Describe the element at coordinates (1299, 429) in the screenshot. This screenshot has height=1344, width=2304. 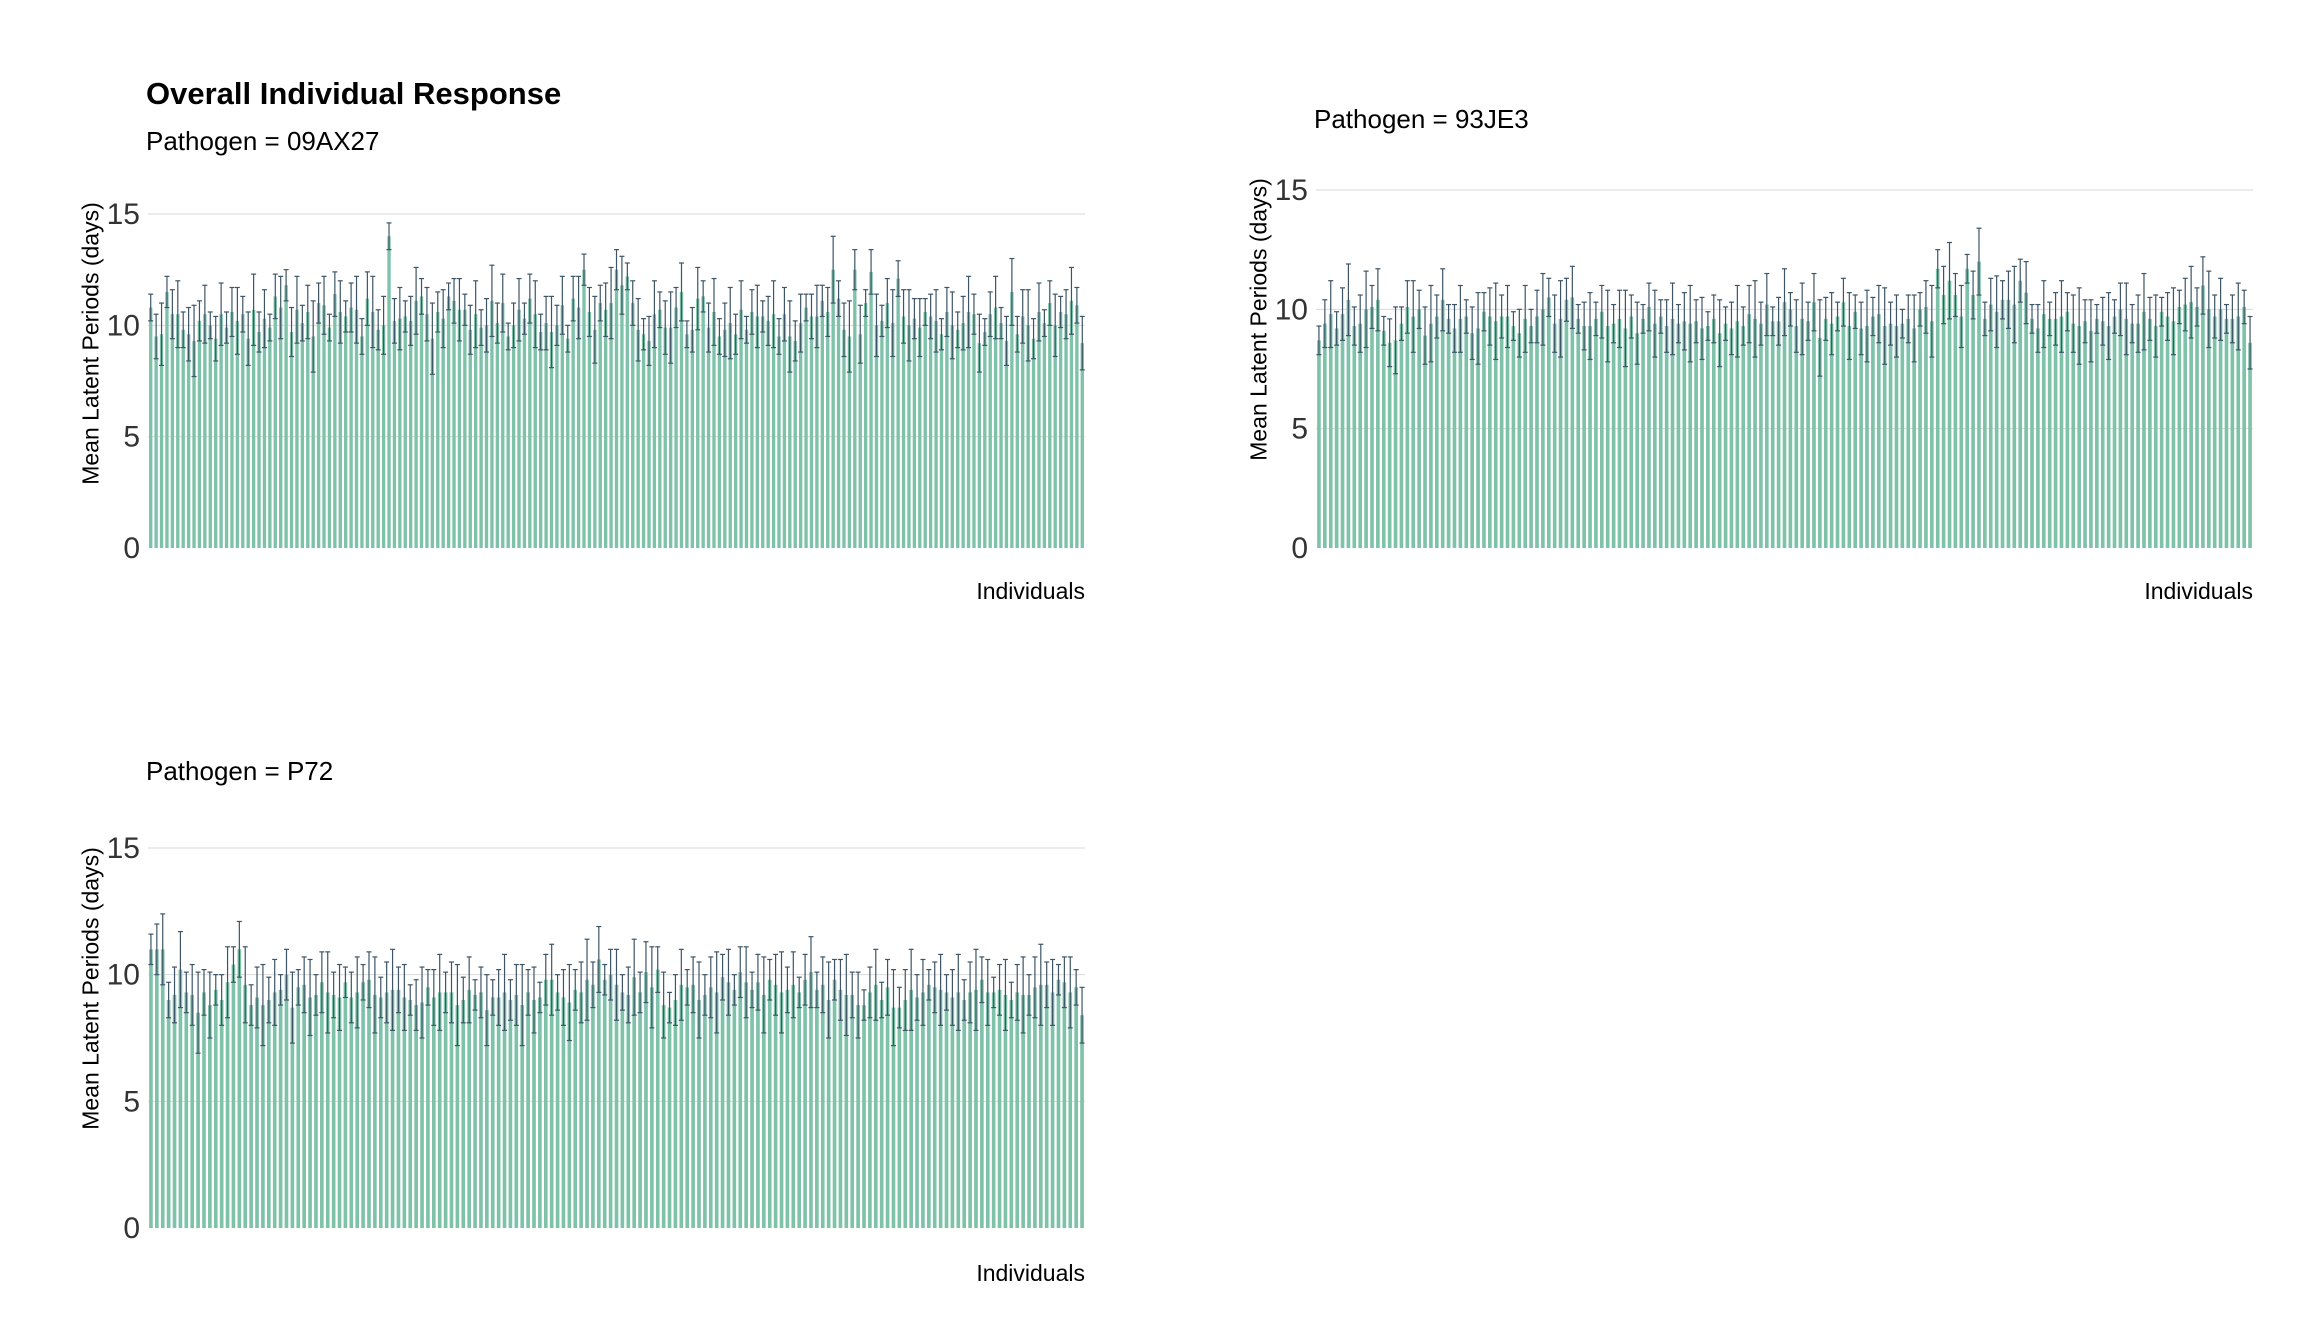
I see `y-tick-label: 5` at that location.